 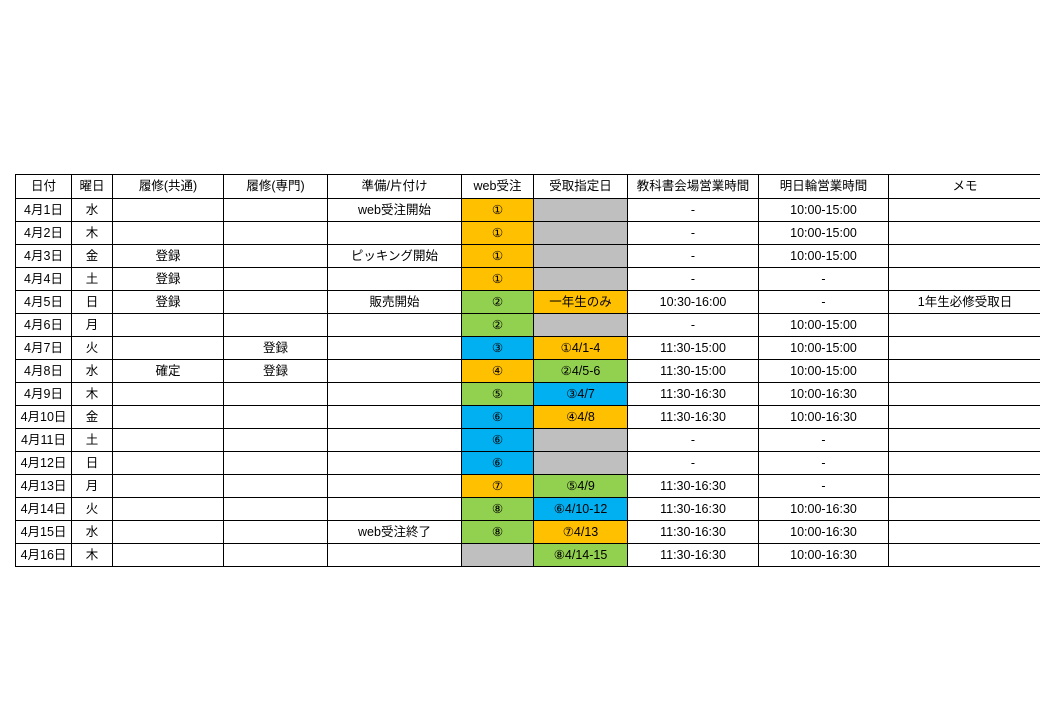 I want to click on cell-prep: ピッキング開始, so click(x=394, y=256).